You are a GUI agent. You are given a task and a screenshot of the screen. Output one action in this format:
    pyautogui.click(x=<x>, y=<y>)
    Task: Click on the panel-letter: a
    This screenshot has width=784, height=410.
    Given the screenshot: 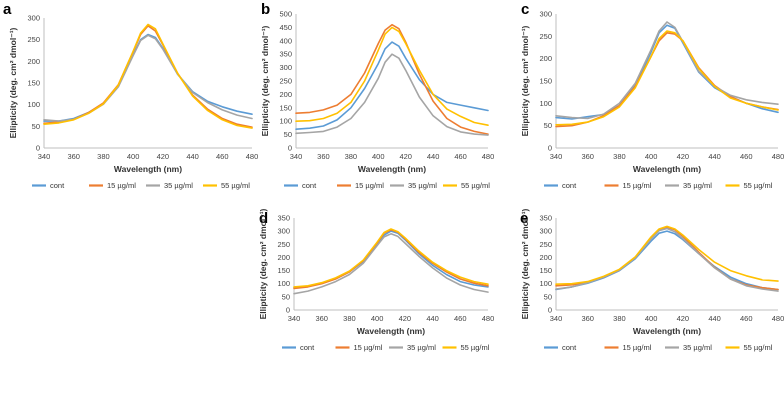 What is the action you would take?
    pyautogui.click(x=7, y=9)
    